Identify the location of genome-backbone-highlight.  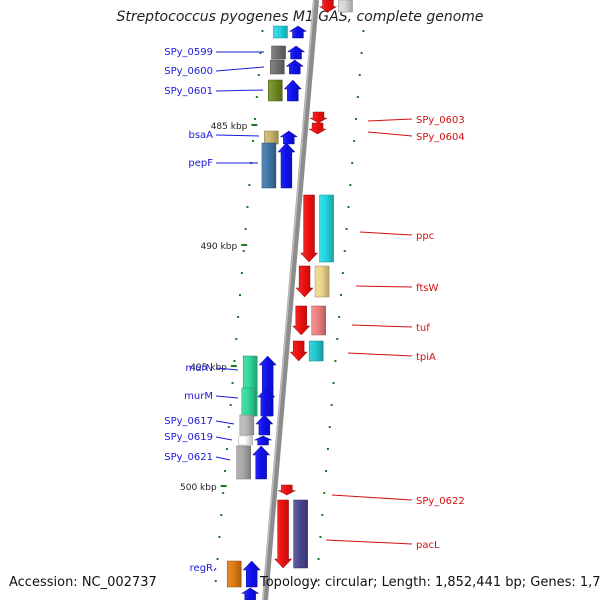
(288, 300).